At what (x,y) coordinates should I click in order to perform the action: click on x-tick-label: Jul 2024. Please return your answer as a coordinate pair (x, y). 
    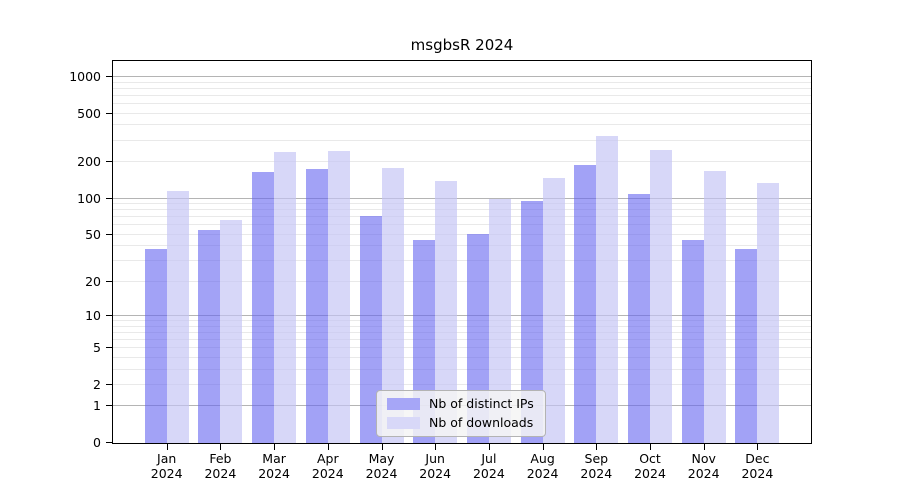
    Looking at the image, I should click on (488, 466).